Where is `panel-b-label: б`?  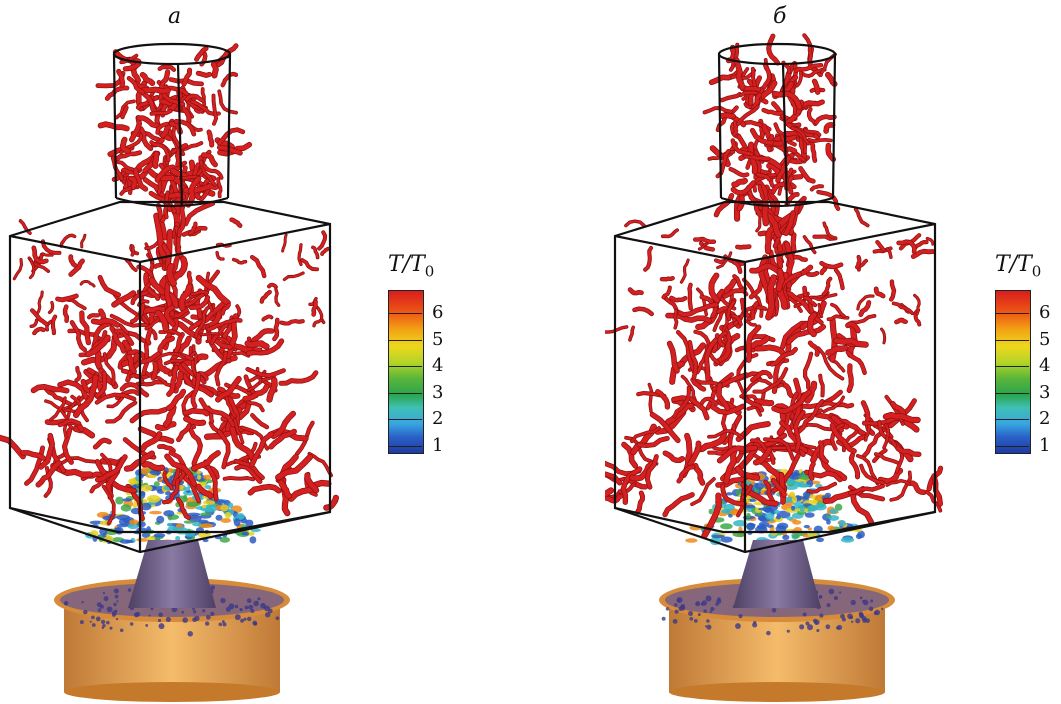
panel-b-label: б is located at coordinates (780, 16).